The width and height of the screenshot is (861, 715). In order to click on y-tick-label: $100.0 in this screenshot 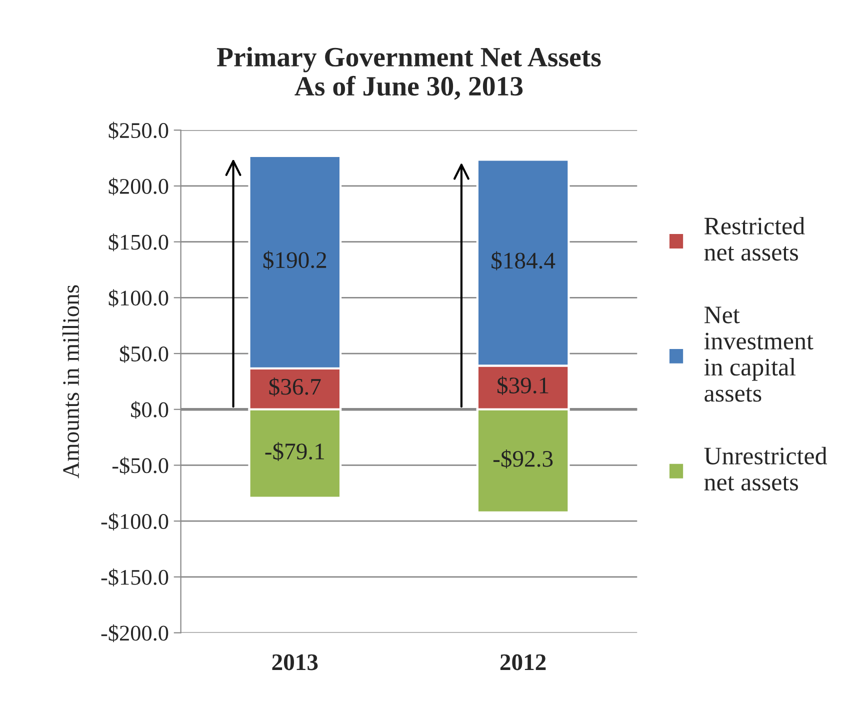, I will do `click(138, 298)`.